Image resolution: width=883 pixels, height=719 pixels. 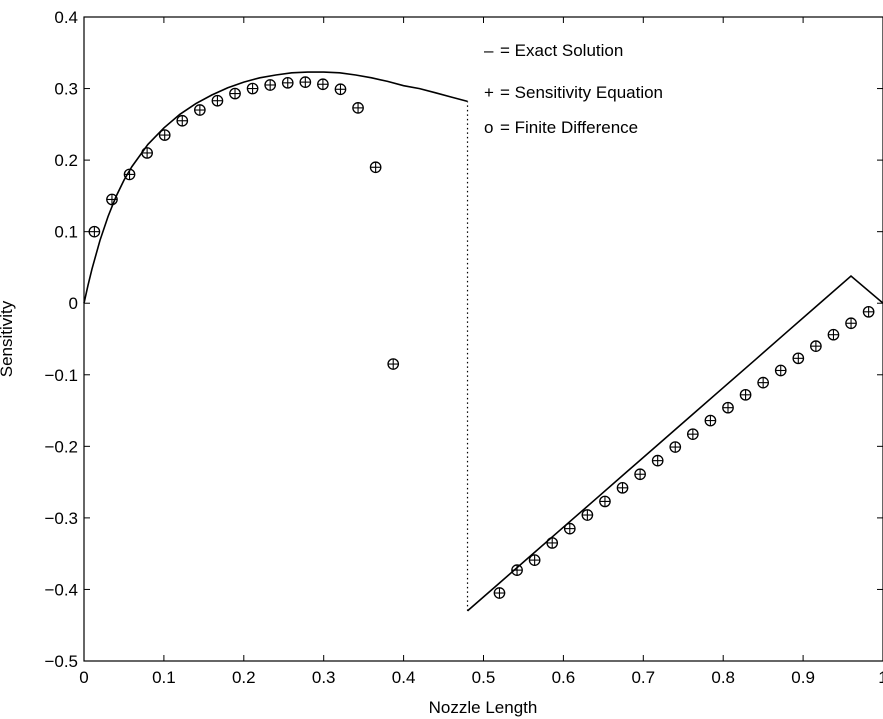 I want to click on x-tick-label: 0.2, so click(x=244, y=677).